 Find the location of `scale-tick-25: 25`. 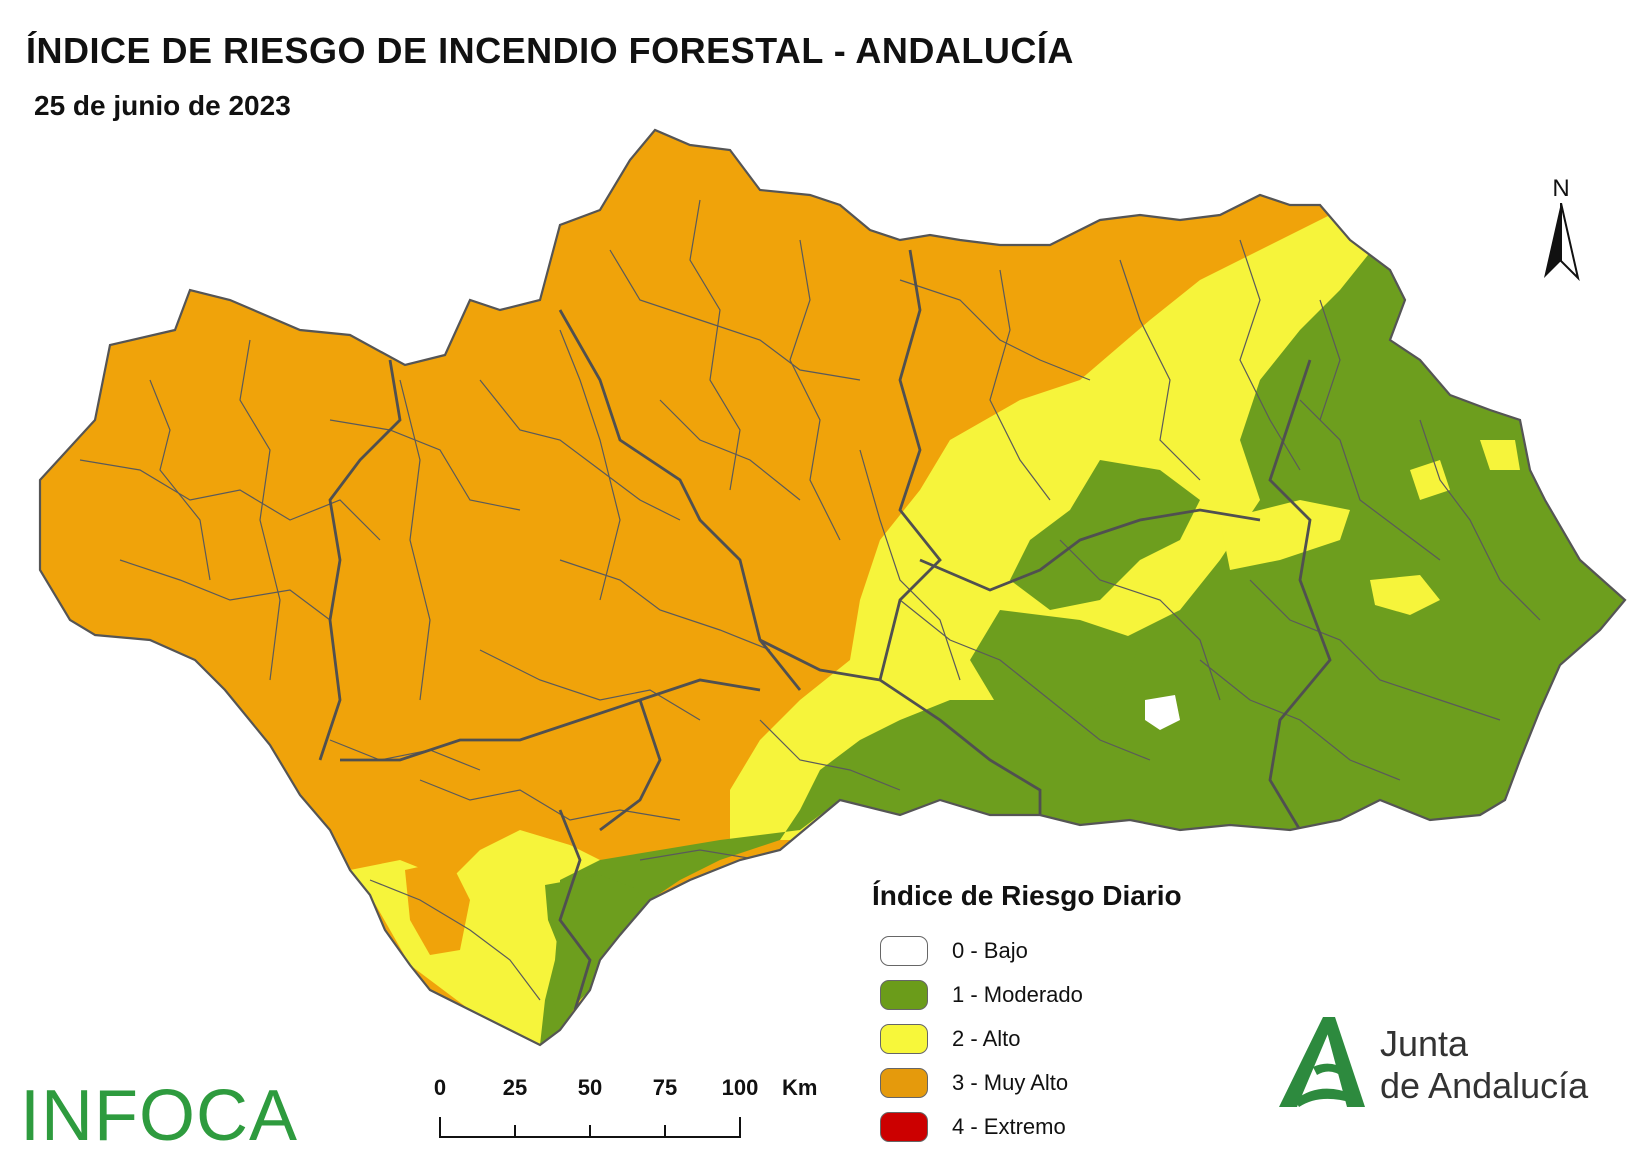

scale-tick-25: 25 is located at coordinates (515, 1087).